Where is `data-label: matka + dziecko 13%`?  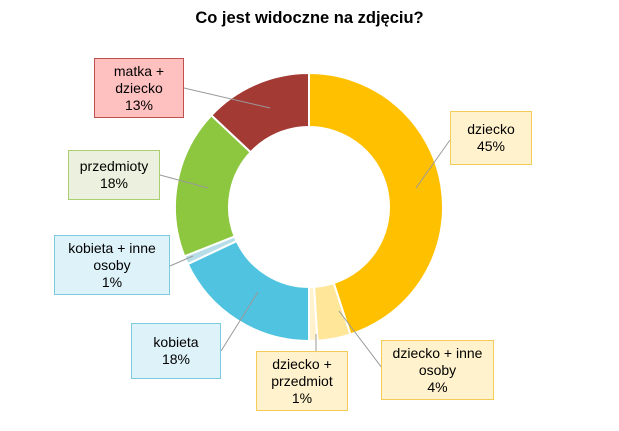
data-label: matka + dziecko 13% is located at coordinates (139, 88).